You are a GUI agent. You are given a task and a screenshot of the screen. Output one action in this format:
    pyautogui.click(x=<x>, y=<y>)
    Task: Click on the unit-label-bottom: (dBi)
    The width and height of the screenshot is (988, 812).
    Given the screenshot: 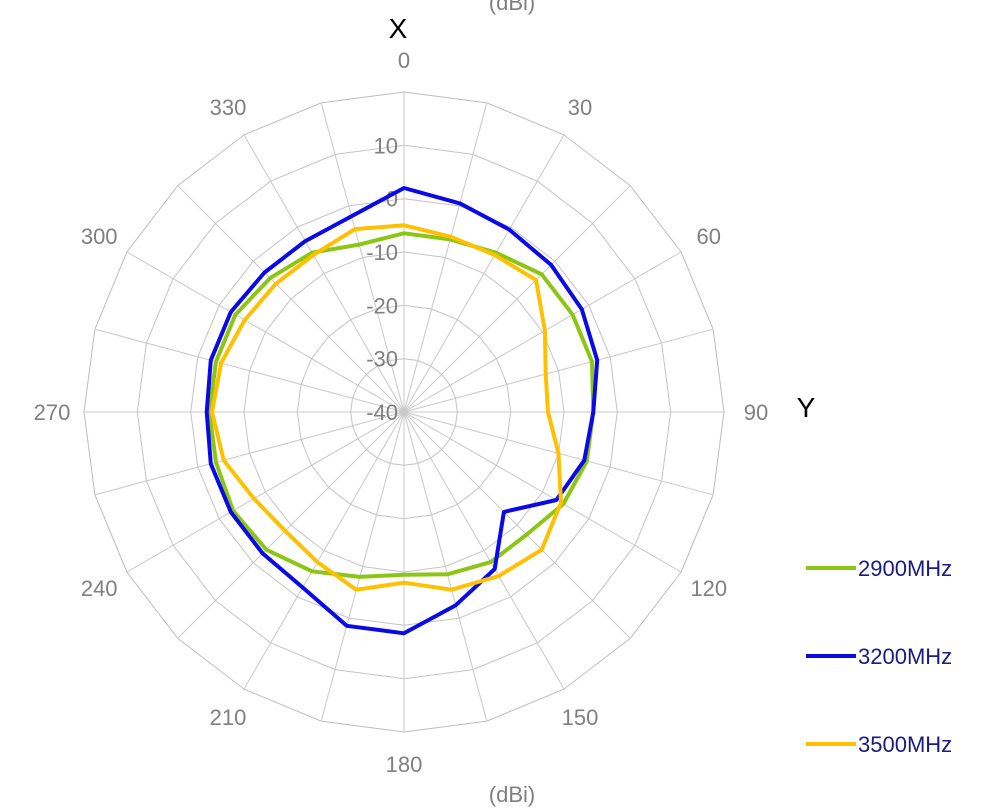 What is the action you would take?
    pyautogui.click(x=512, y=794)
    